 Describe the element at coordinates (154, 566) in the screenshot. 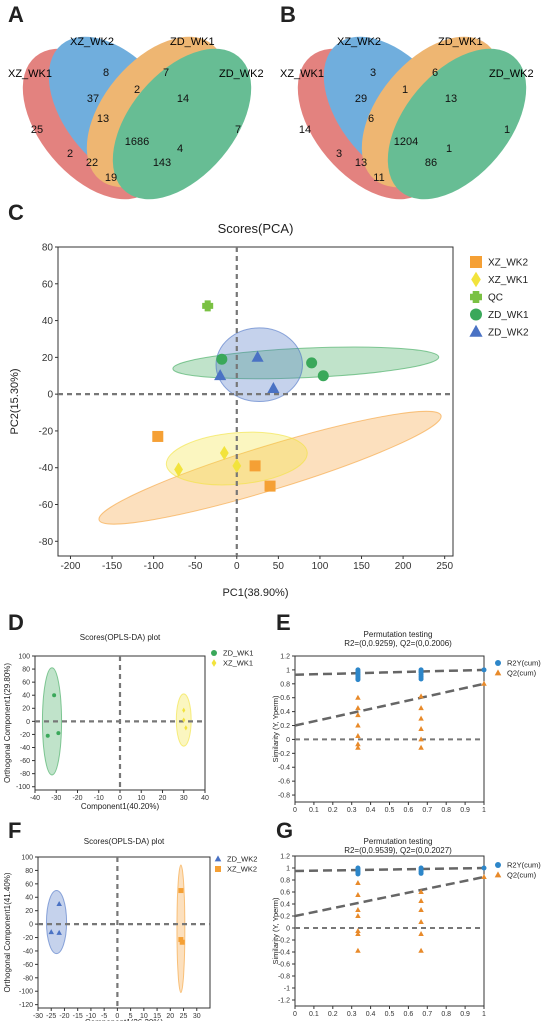

I see `x-tick-label: -100` at that location.